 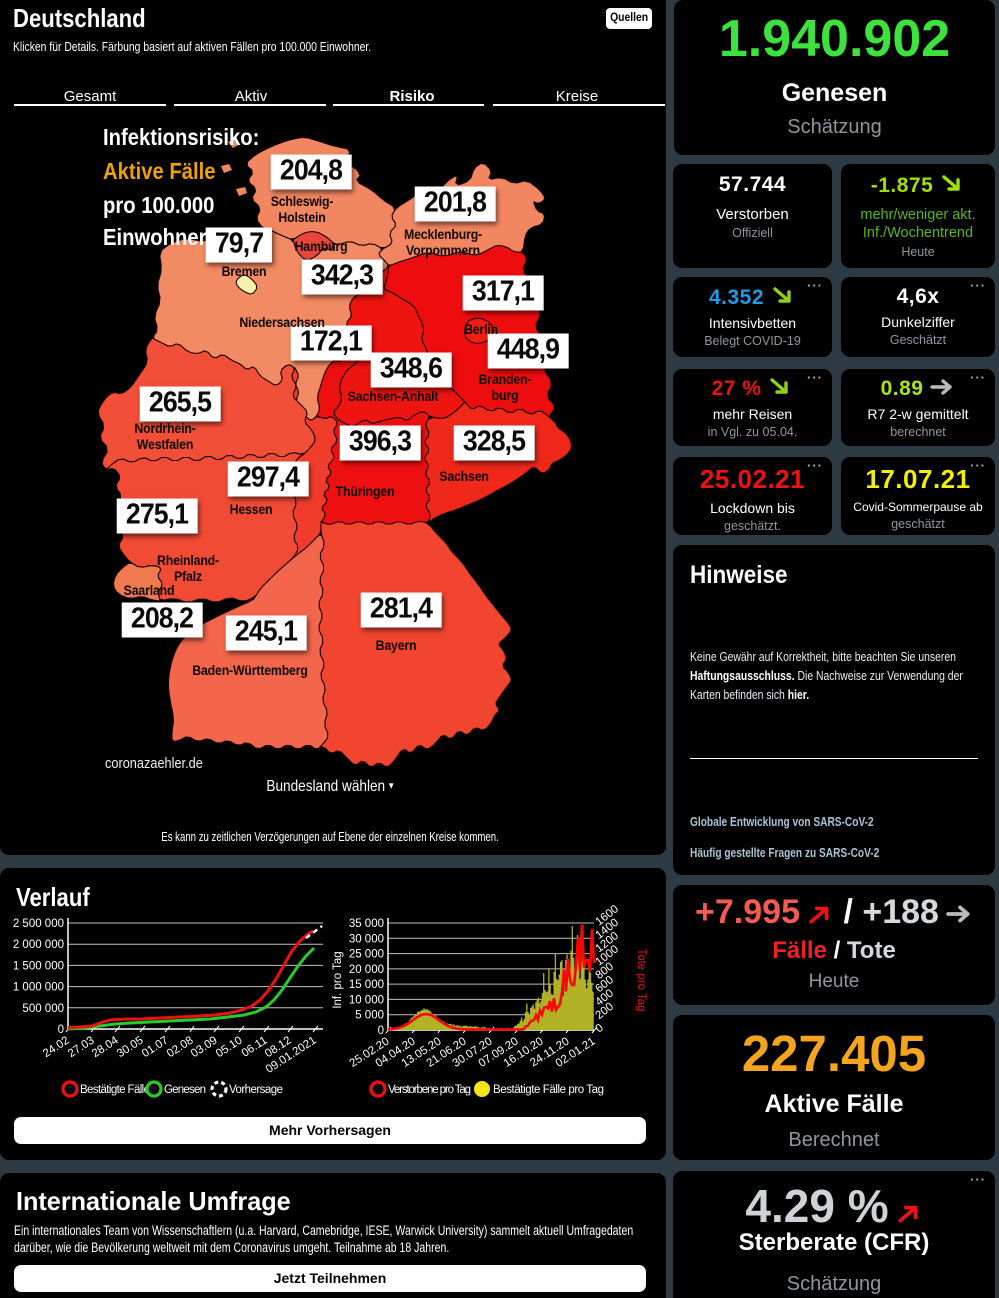 I want to click on svg-text: 2 500 000, so click(x=38, y=924).